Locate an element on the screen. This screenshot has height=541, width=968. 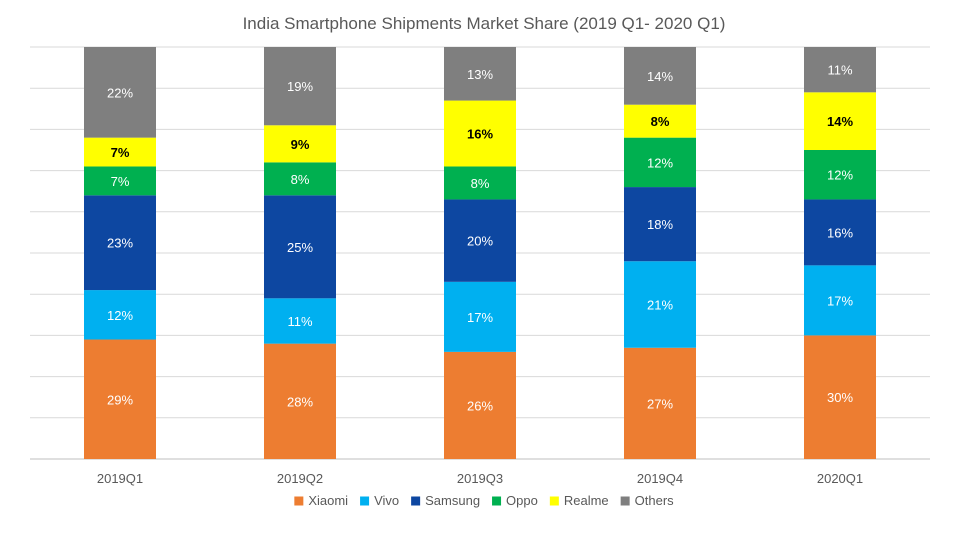
data-label-realme-2019q2: 9% is located at coordinates (300, 144).